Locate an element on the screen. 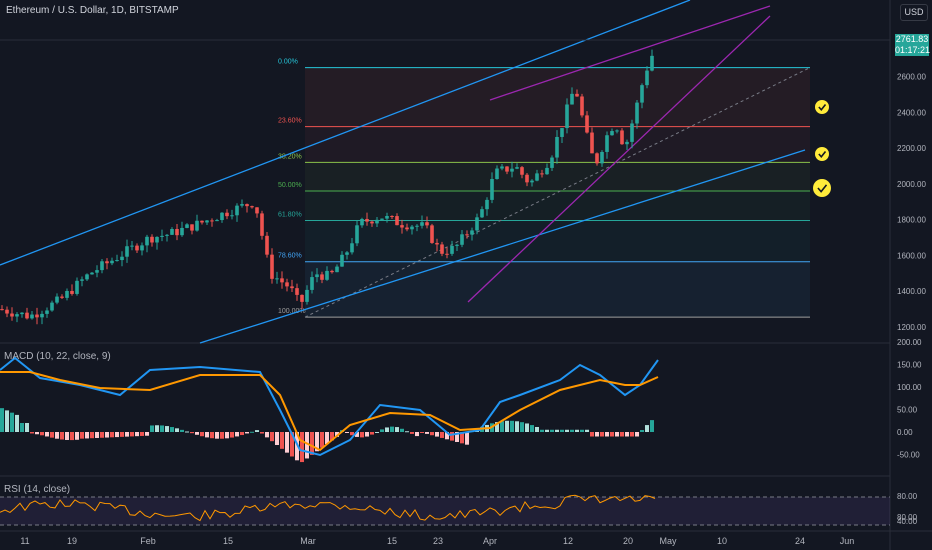 This screenshot has height=550, width=932. currency-button: USD is located at coordinates (914, 12).